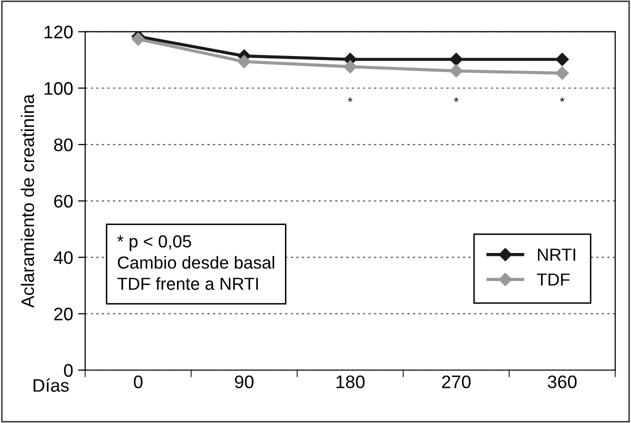 This screenshot has height=423, width=631. I want to click on y-tick-label: 0, so click(68, 370).